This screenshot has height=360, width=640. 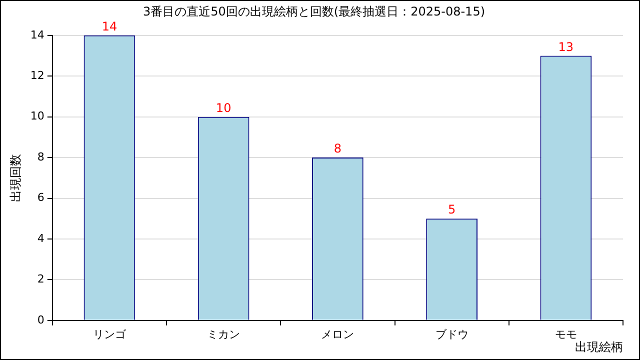 What do you see at coordinates (452, 209) in the screenshot?
I see `data-label: 5` at bounding box center [452, 209].